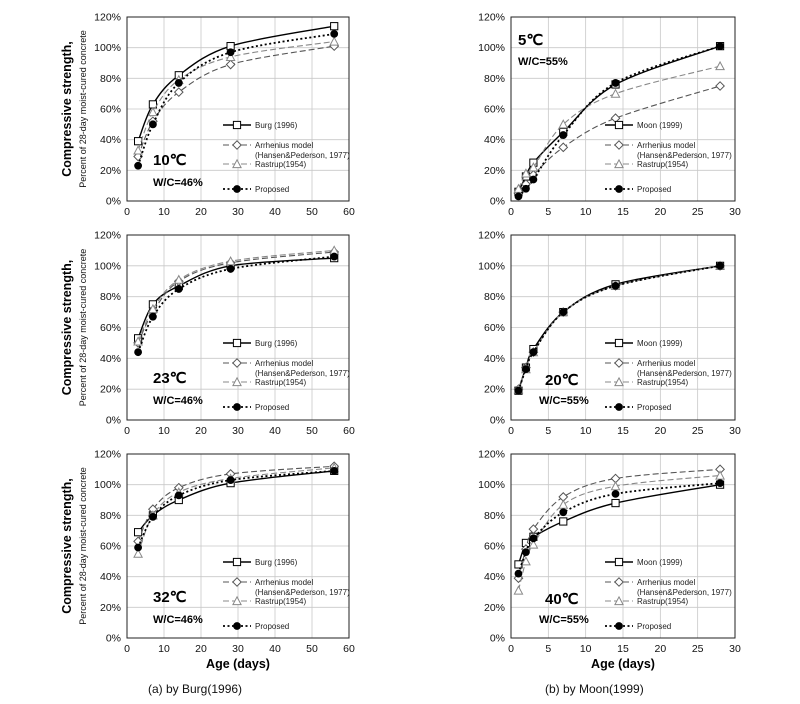 The height and width of the screenshot is (704, 800). Describe the element at coordinates (264, 600) in the screenshot. I see `legend-entry-3: Rastrup(1954)` at that location.